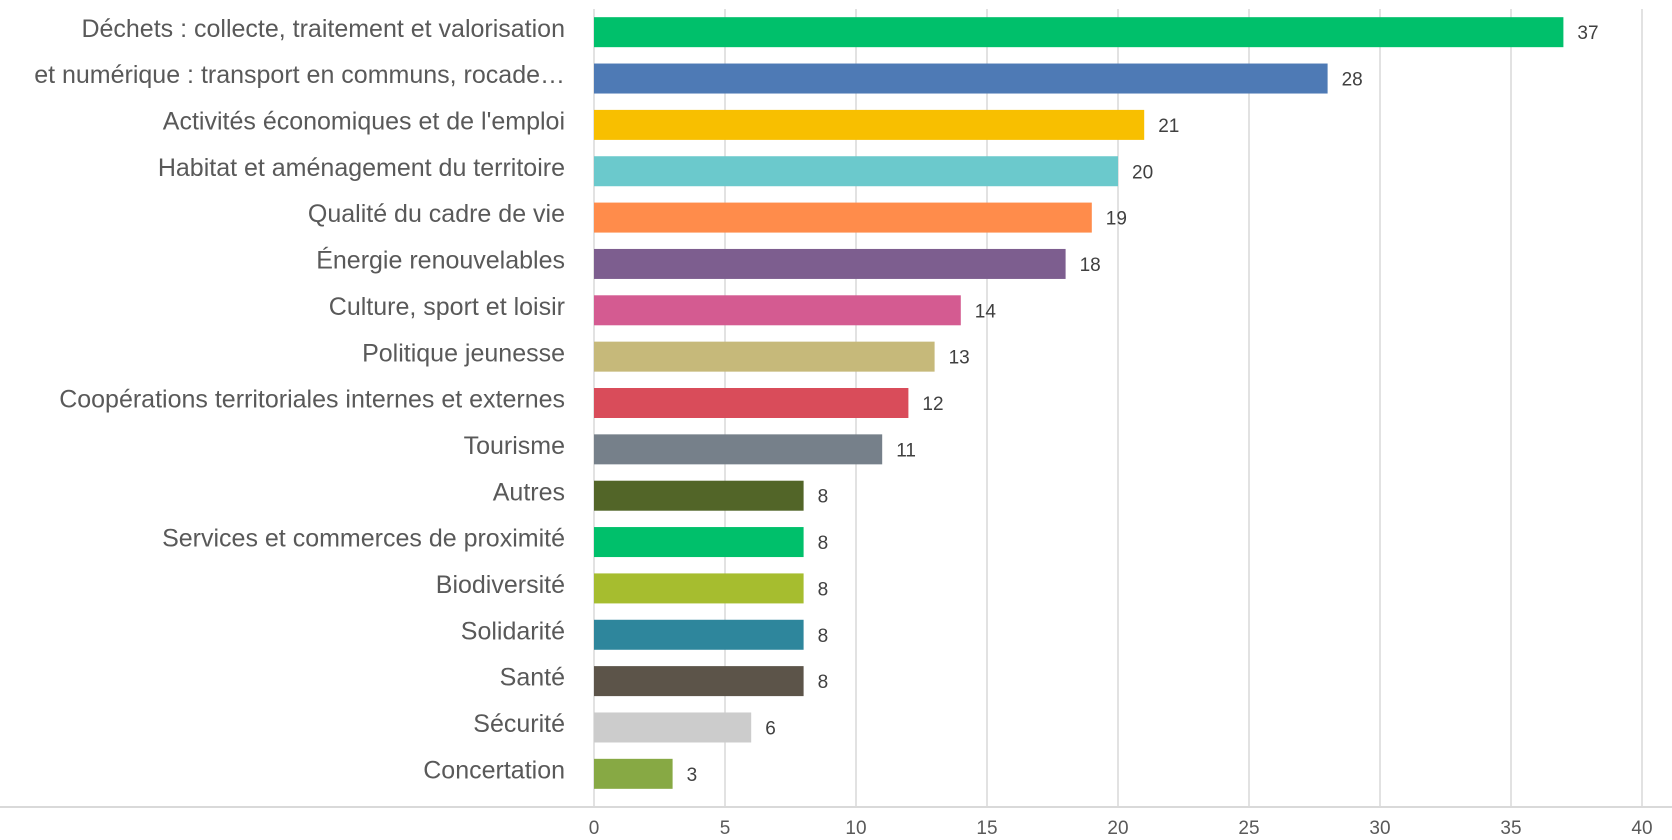 The width and height of the screenshot is (1672, 840). Describe the element at coordinates (363, 539) in the screenshot. I see `y-tick-label: Services et commerces de proximité` at that location.